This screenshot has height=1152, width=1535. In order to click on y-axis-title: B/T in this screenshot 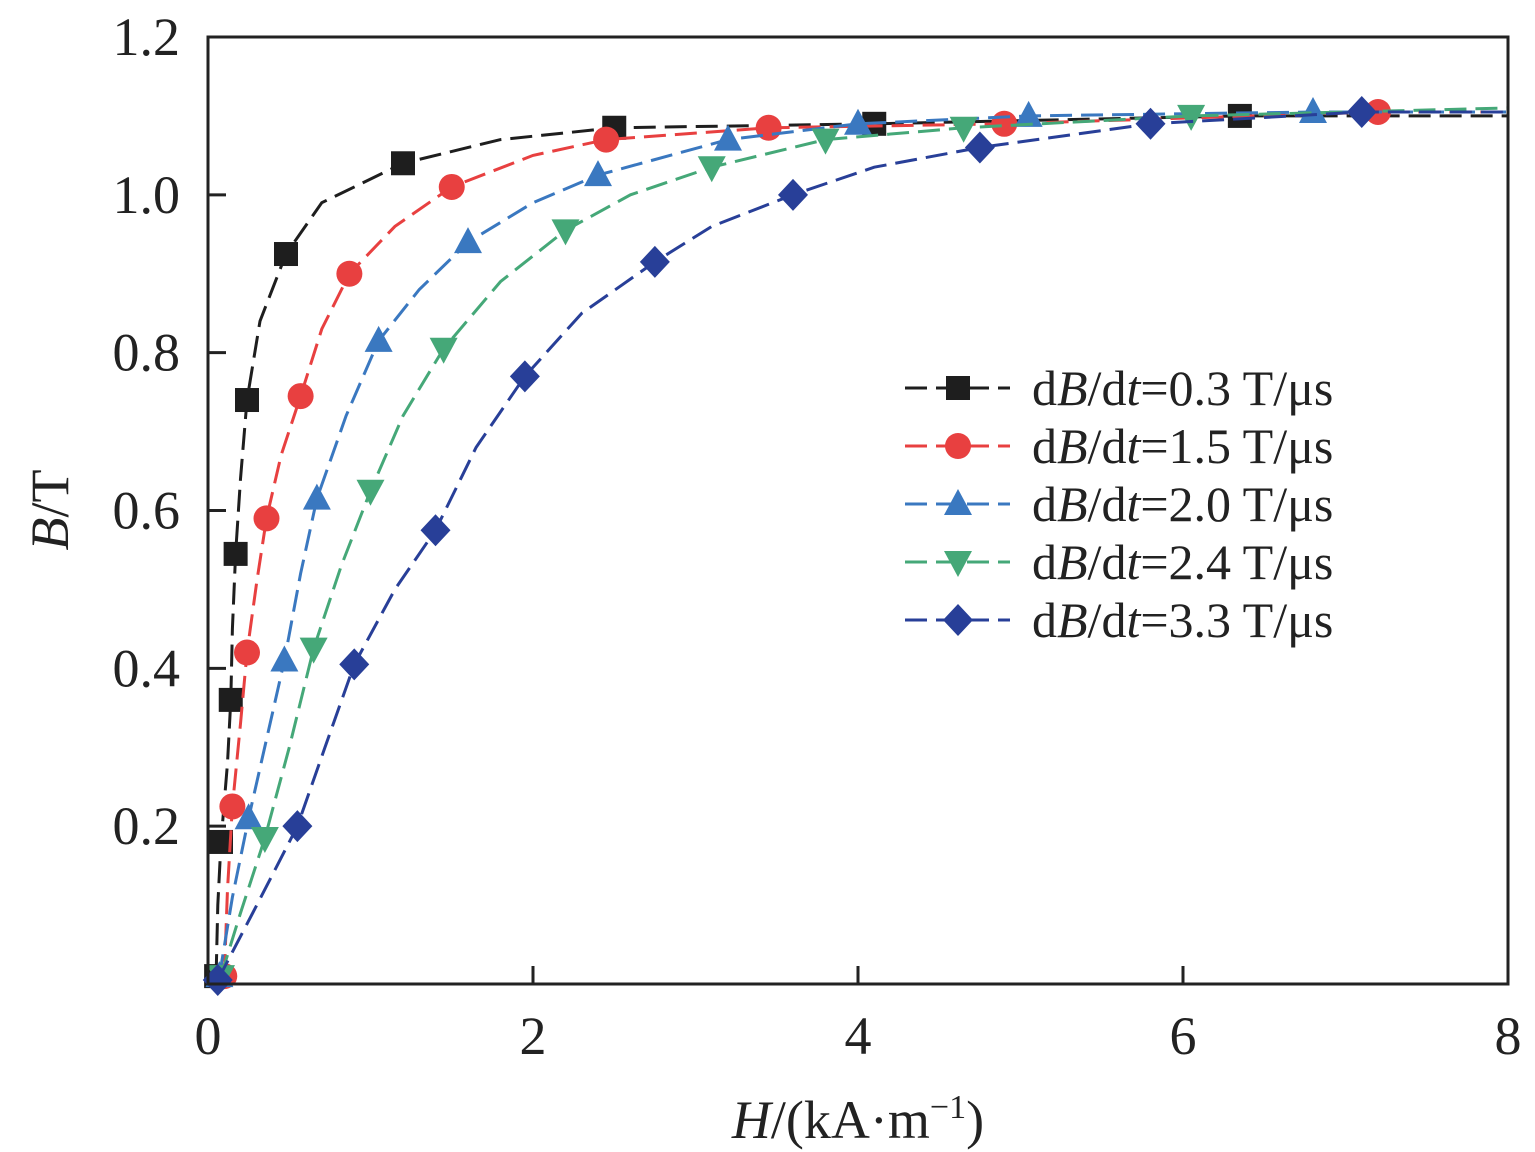, I will do `click(50, 509)`.